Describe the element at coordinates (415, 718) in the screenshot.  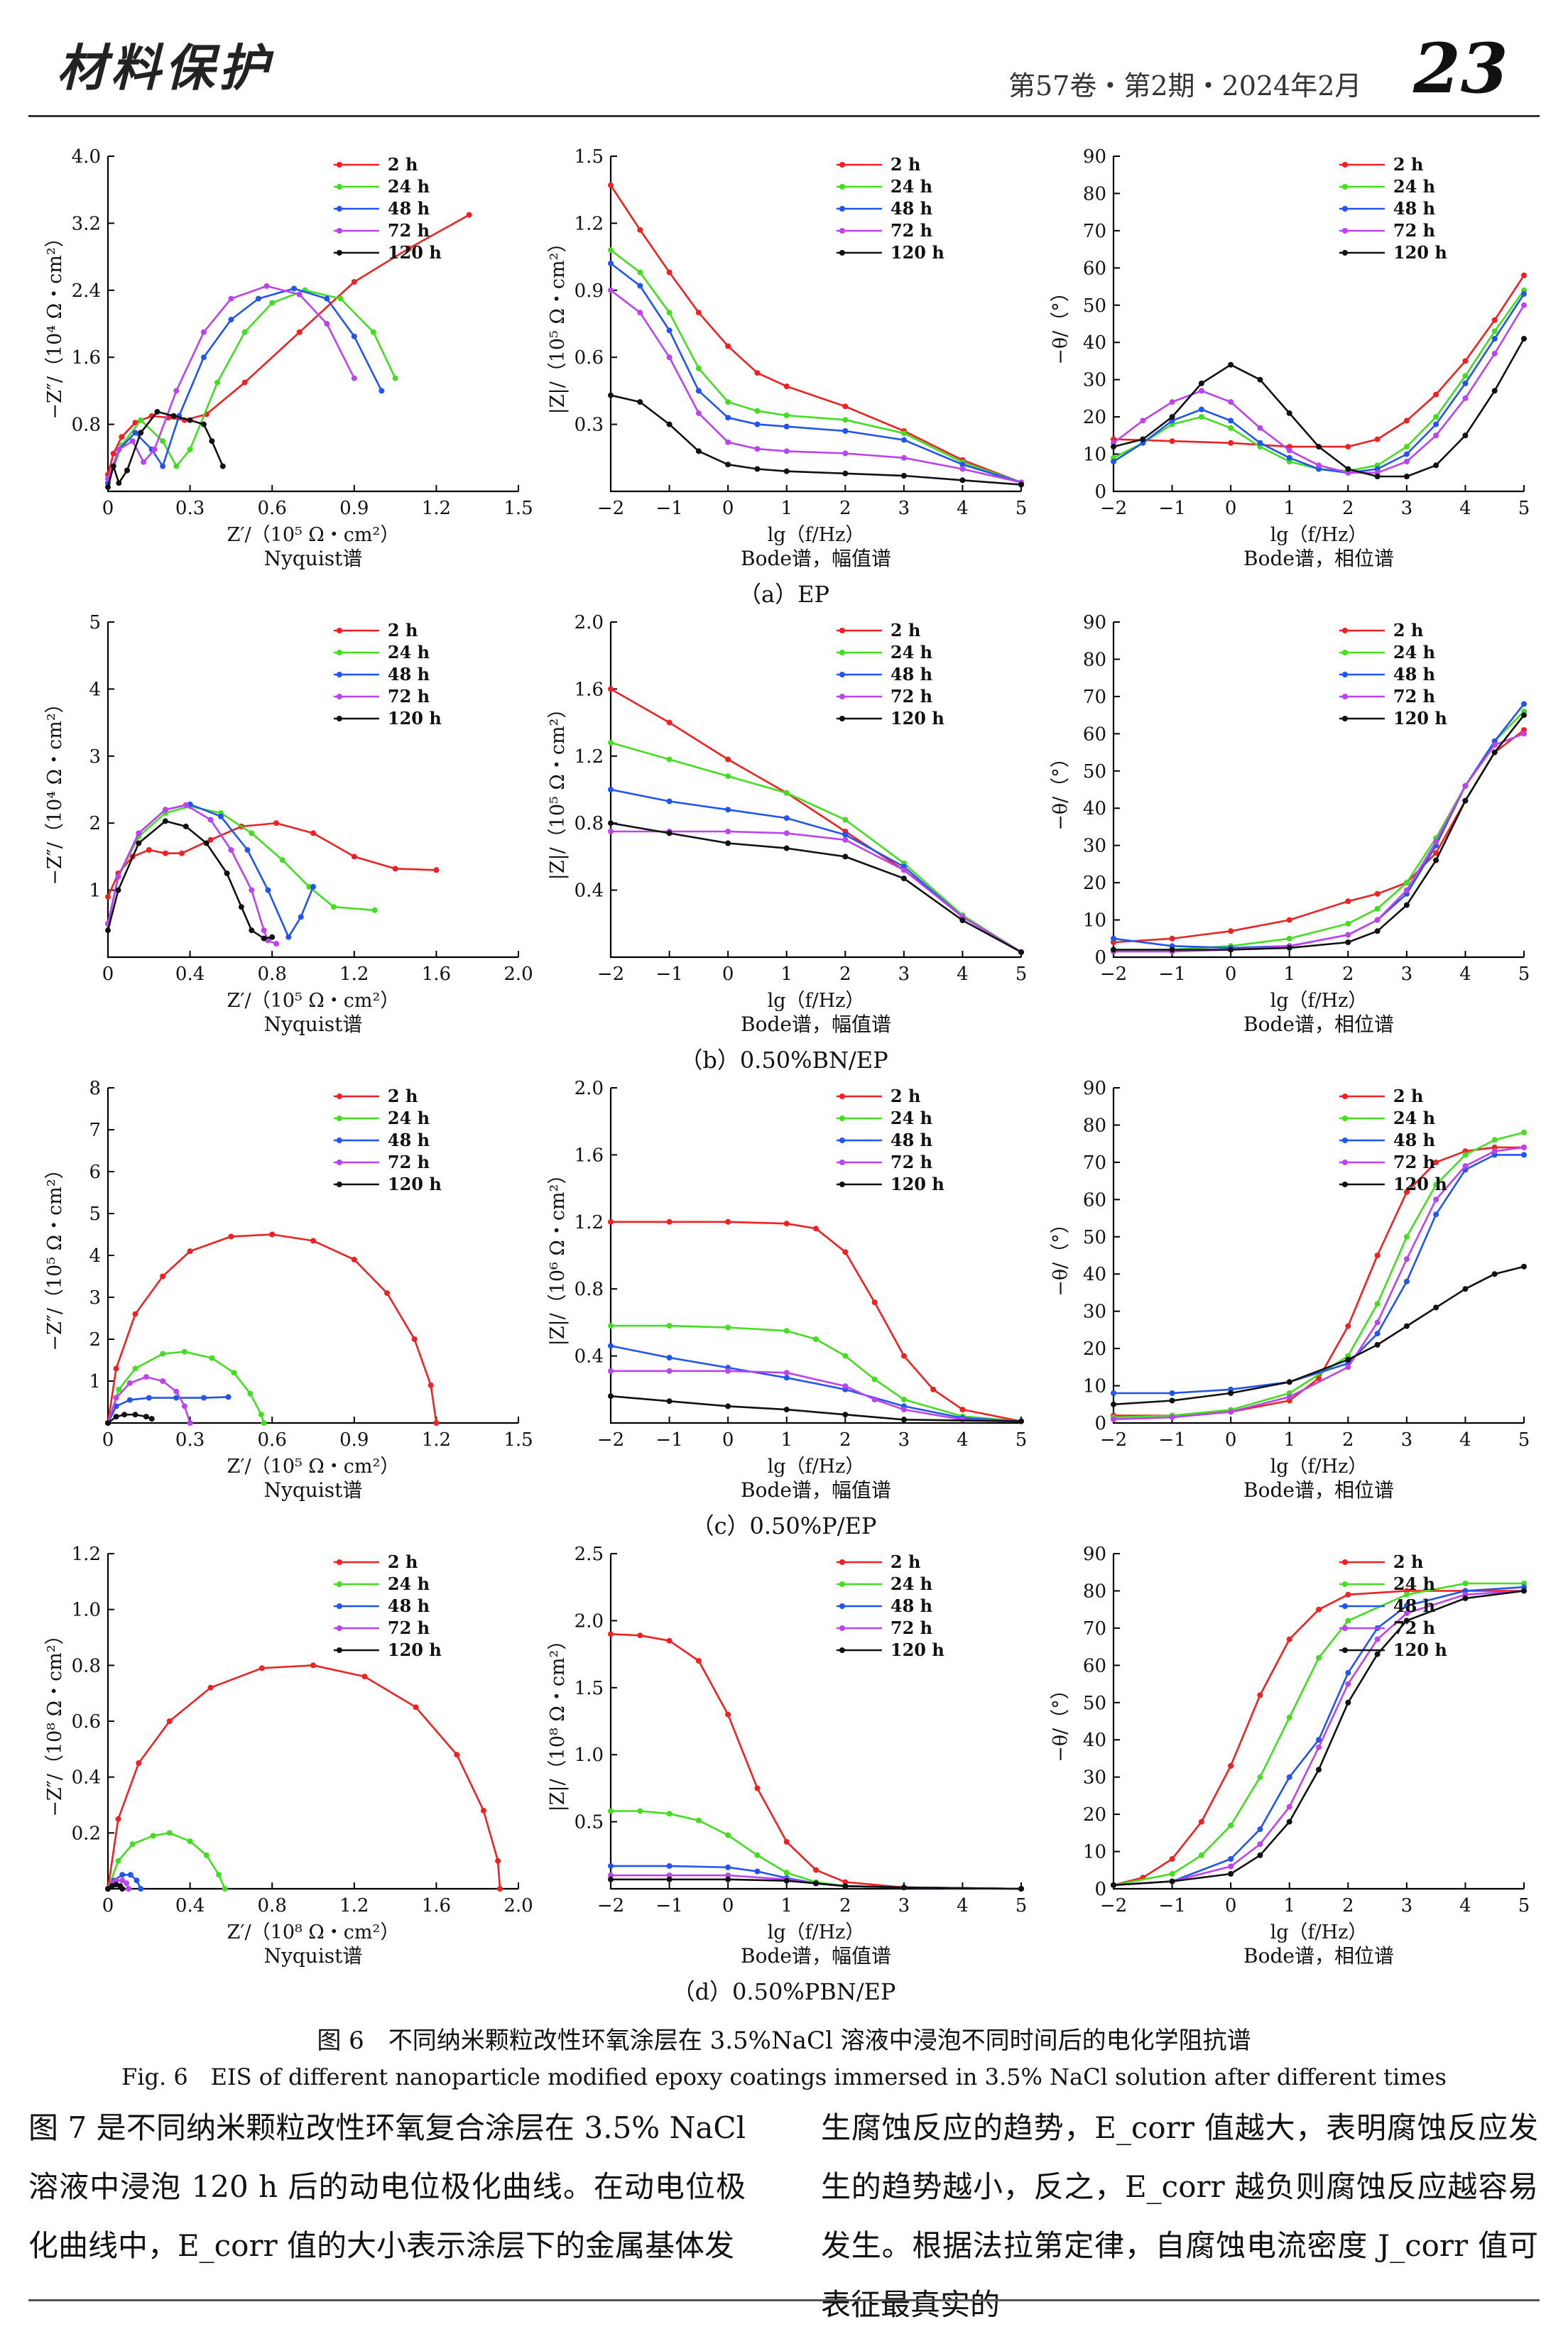
I see `legend-label: 120 h` at that location.